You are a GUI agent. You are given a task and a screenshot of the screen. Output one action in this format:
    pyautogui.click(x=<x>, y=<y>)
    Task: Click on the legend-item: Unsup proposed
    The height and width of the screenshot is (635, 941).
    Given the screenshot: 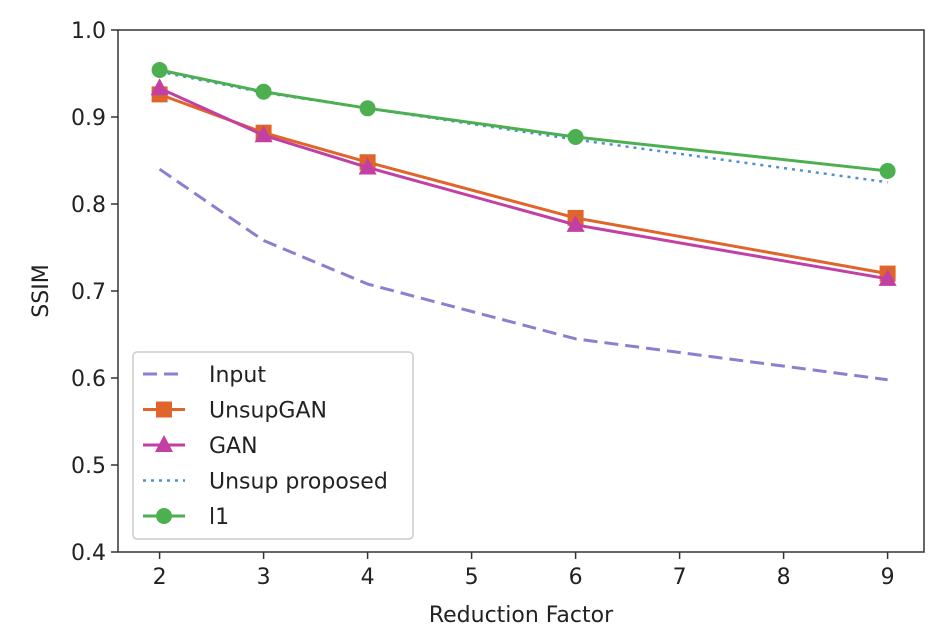 What is the action you would take?
    pyautogui.click(x=265, y=482)
    